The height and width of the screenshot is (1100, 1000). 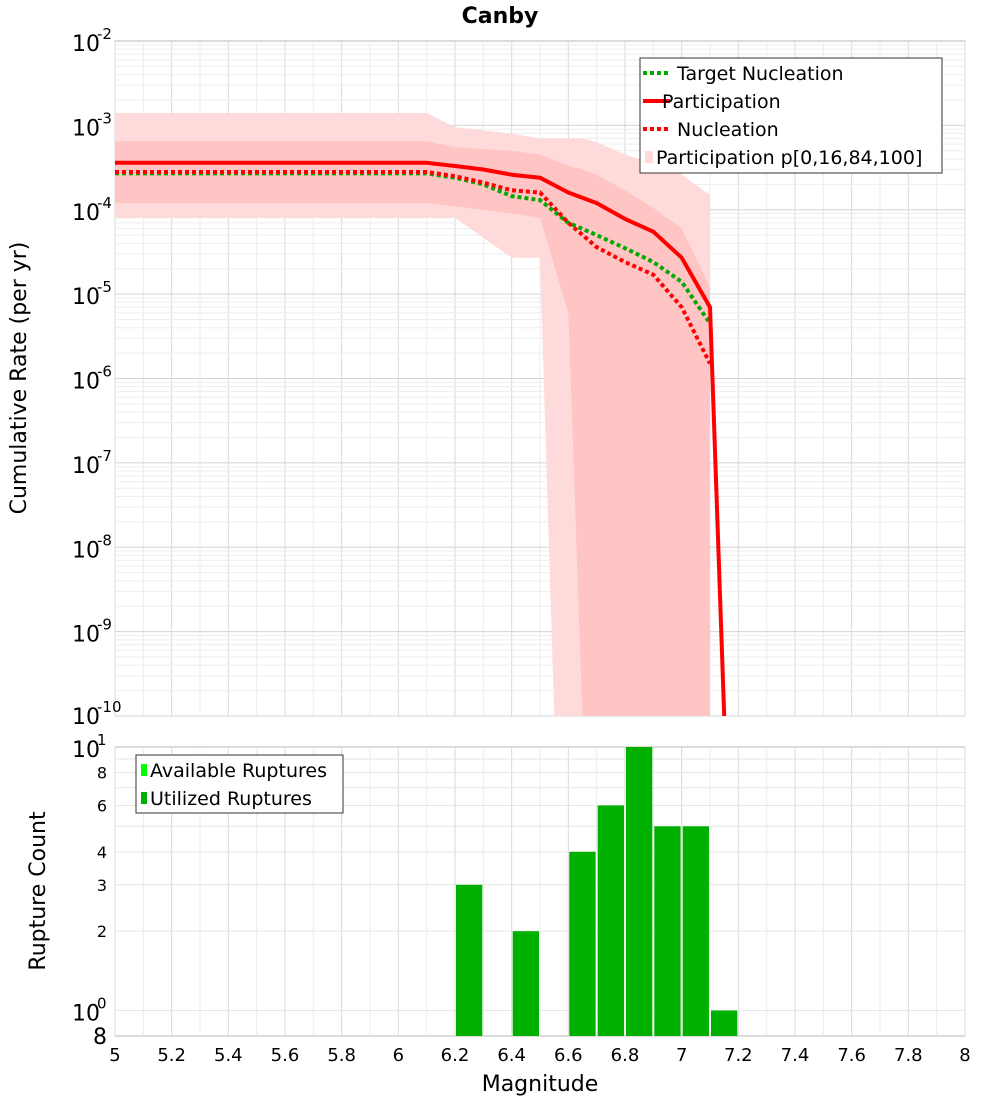 What do you see at coordinates (238, 771) in the screenshot?
I see `legend-label: Available Ruptures` at bounding box center [238, 771].